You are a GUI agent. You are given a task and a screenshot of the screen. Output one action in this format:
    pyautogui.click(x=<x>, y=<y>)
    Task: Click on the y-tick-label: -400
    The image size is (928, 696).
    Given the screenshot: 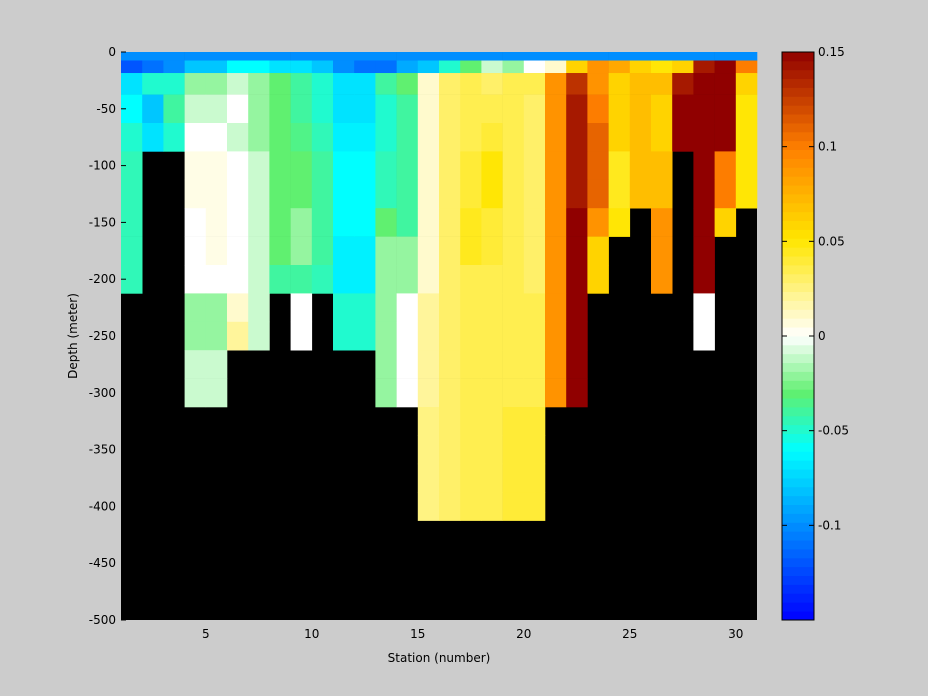 What is the action you would take?
    pyautogui.click(x=102, y=506)
    